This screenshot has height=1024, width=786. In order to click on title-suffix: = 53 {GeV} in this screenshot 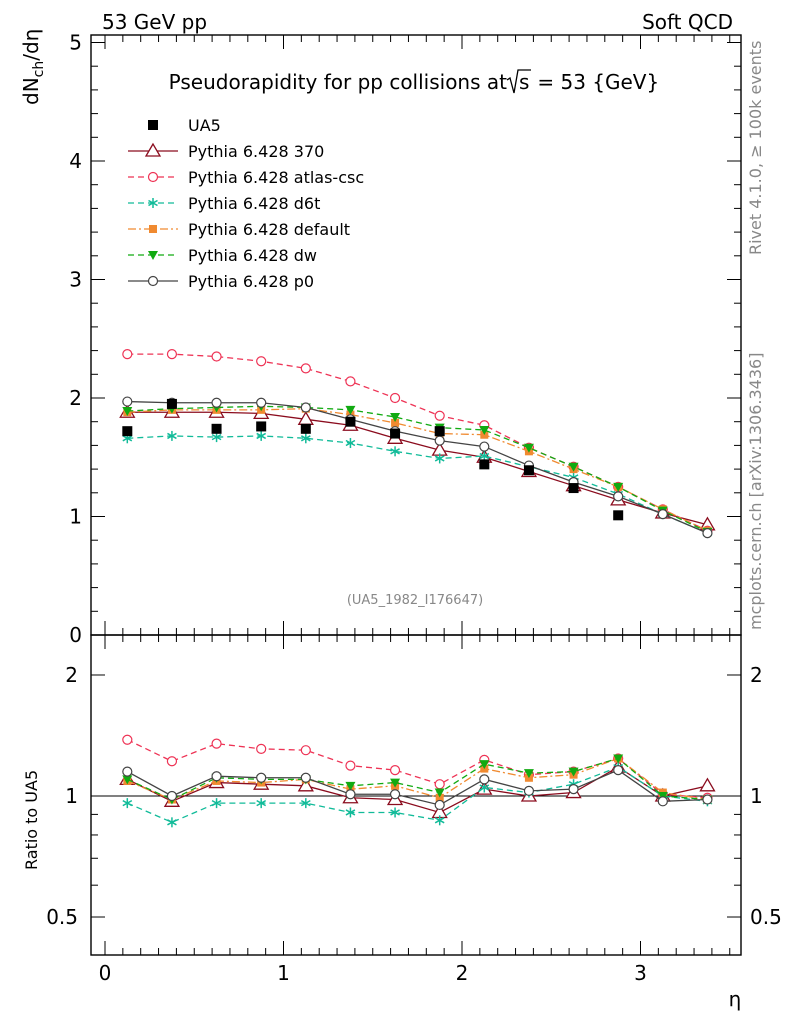, I will do `click(595, 82)`.